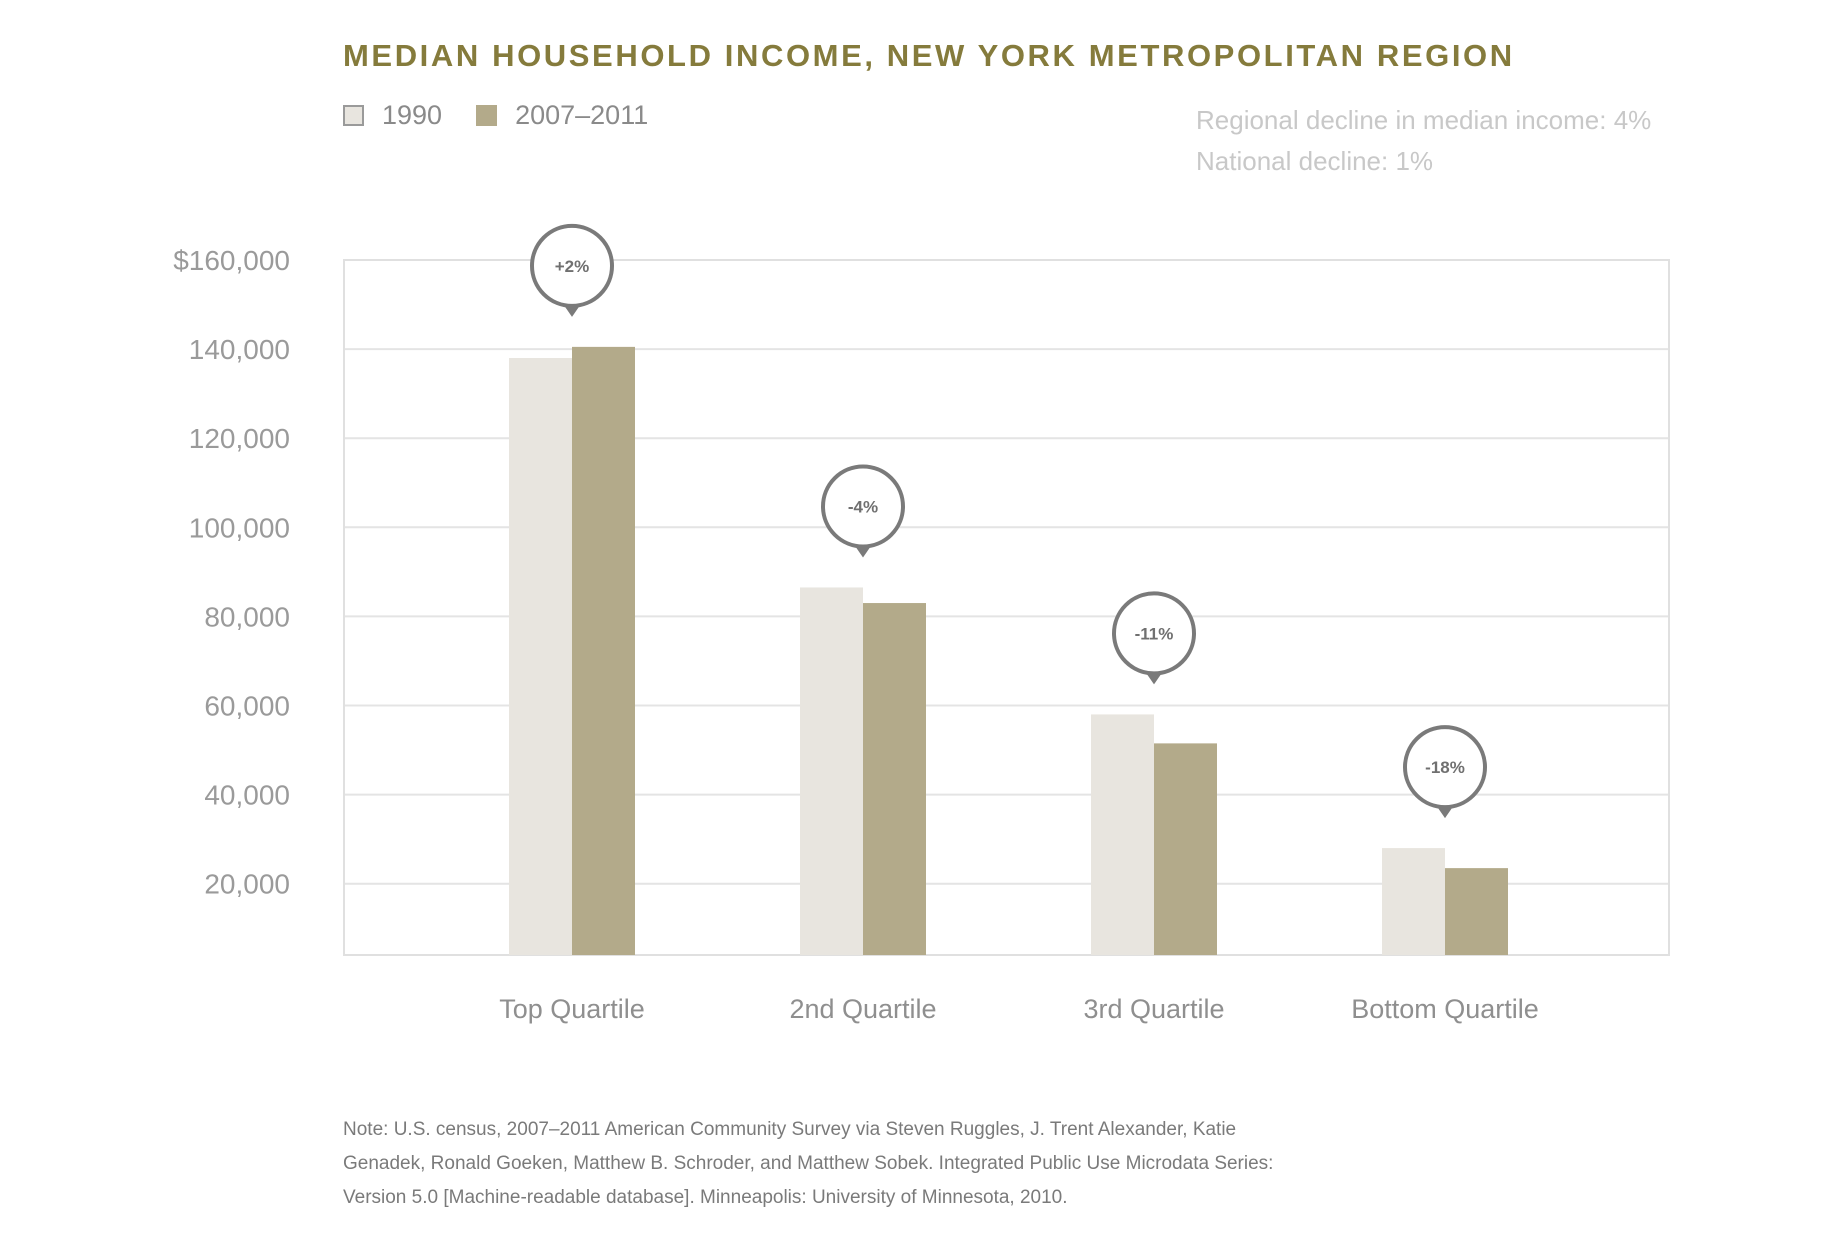 The height and width of the screenshot is (1236, 1827). Describe the element at coordinates (247, 884) in the screenshot. I see `y-tick-label: 20,000` at that location.